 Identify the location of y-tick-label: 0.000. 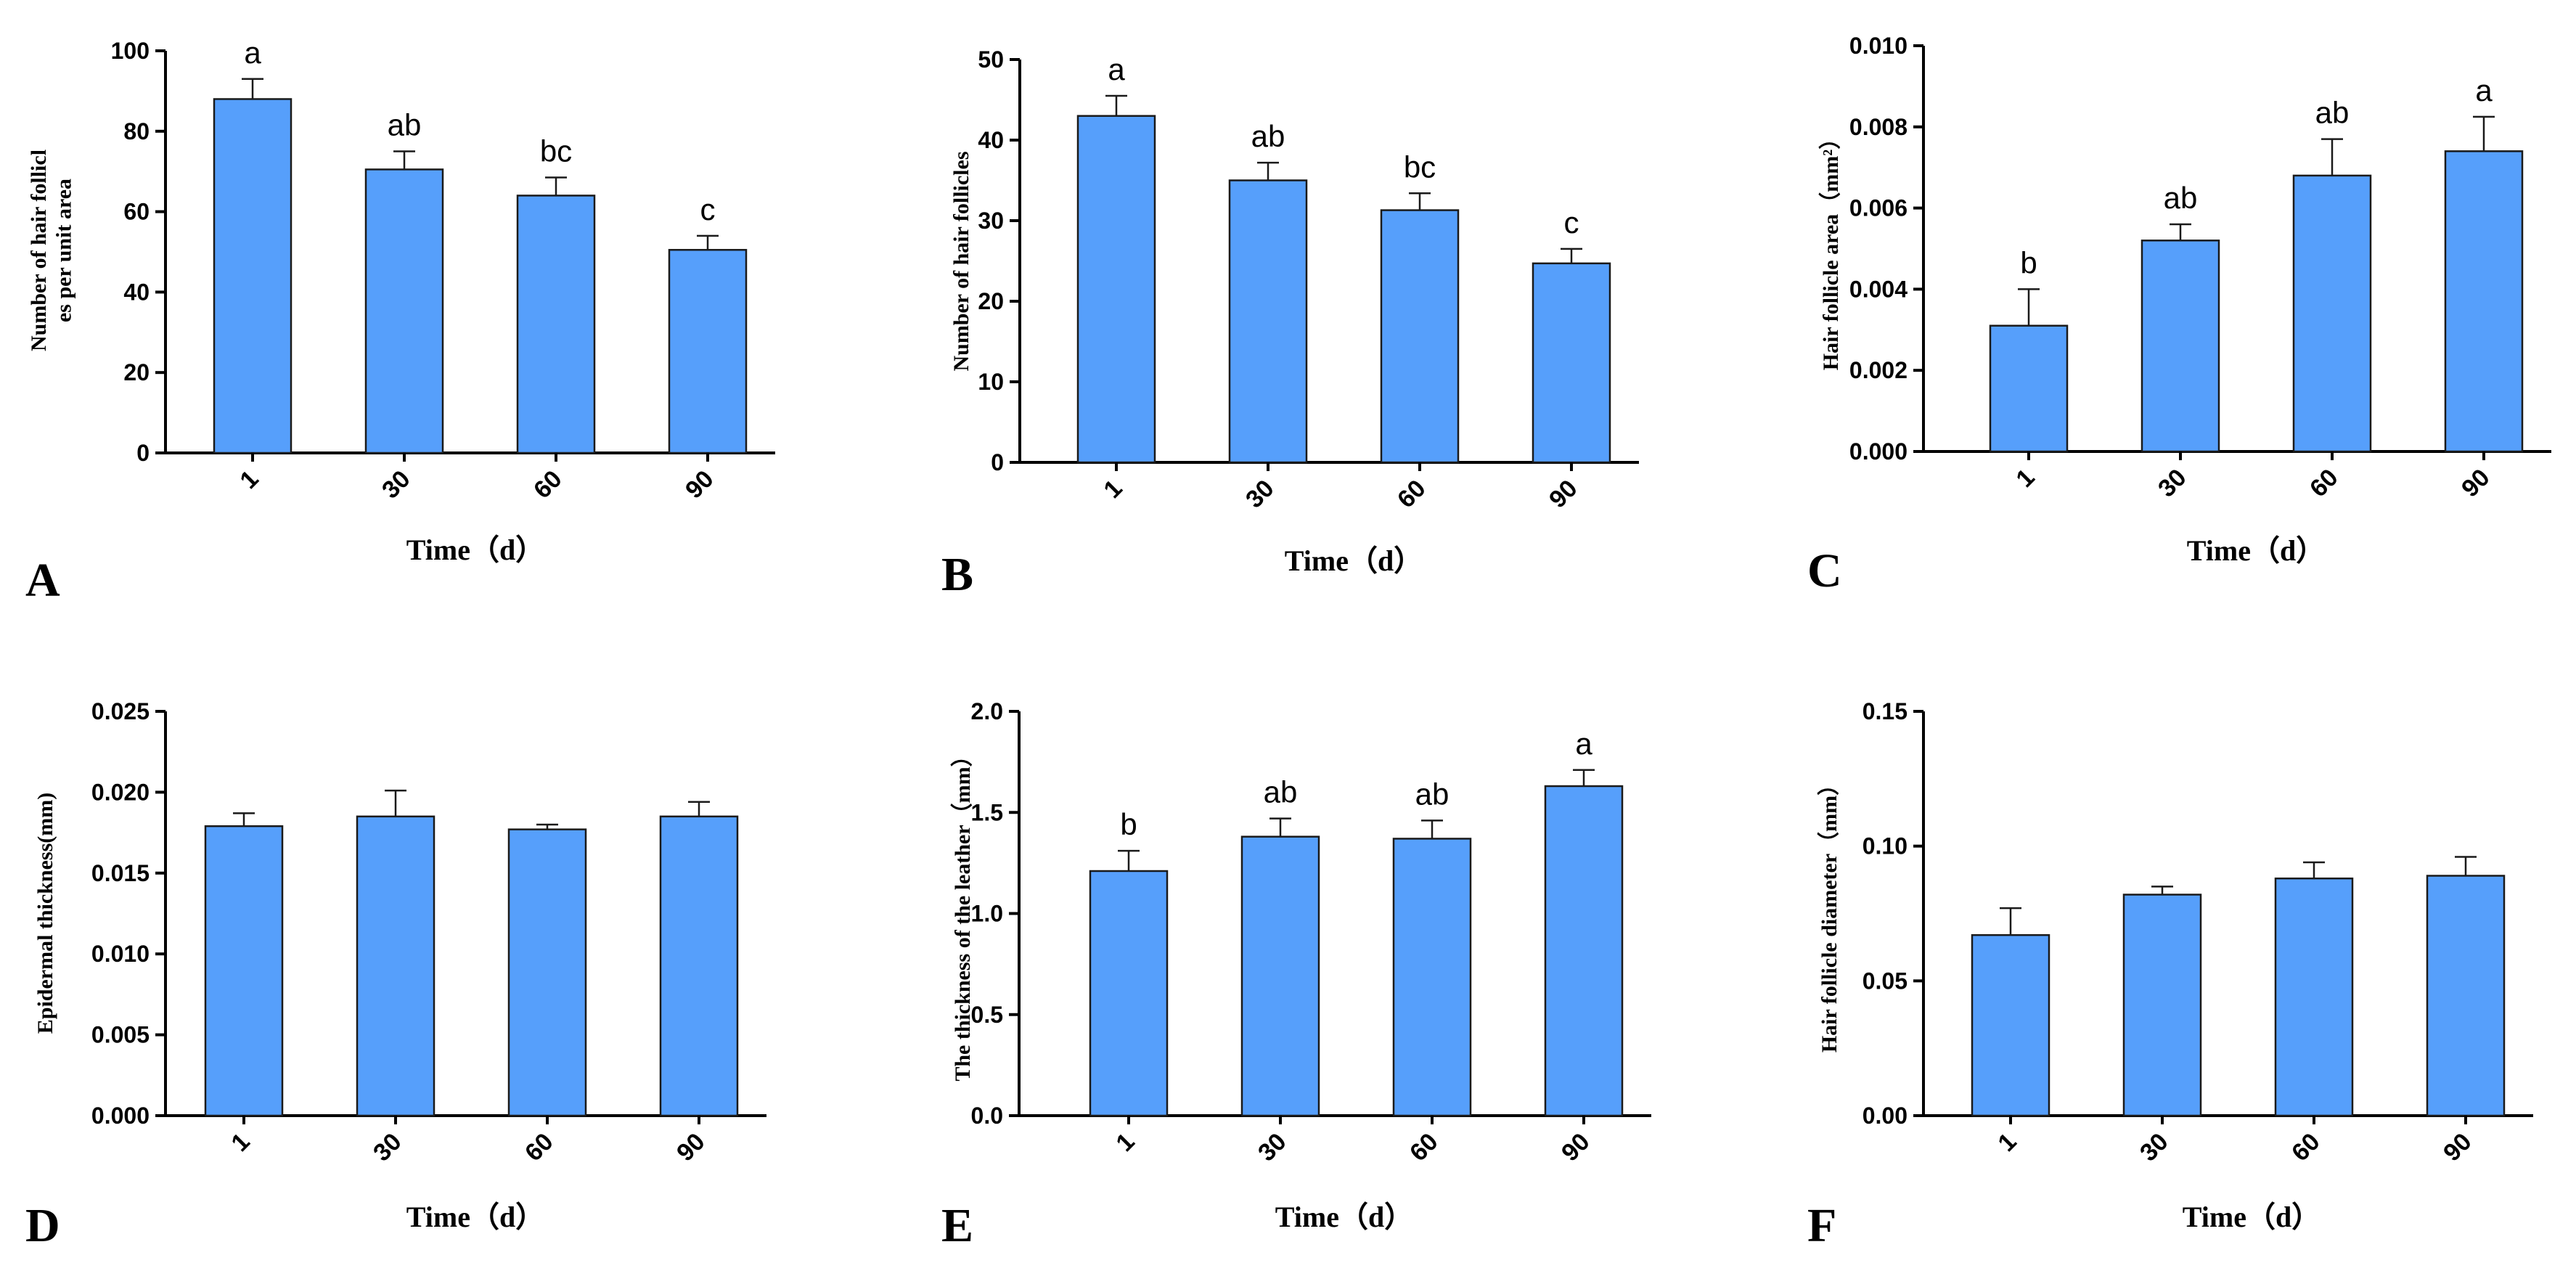
(1879, 451).